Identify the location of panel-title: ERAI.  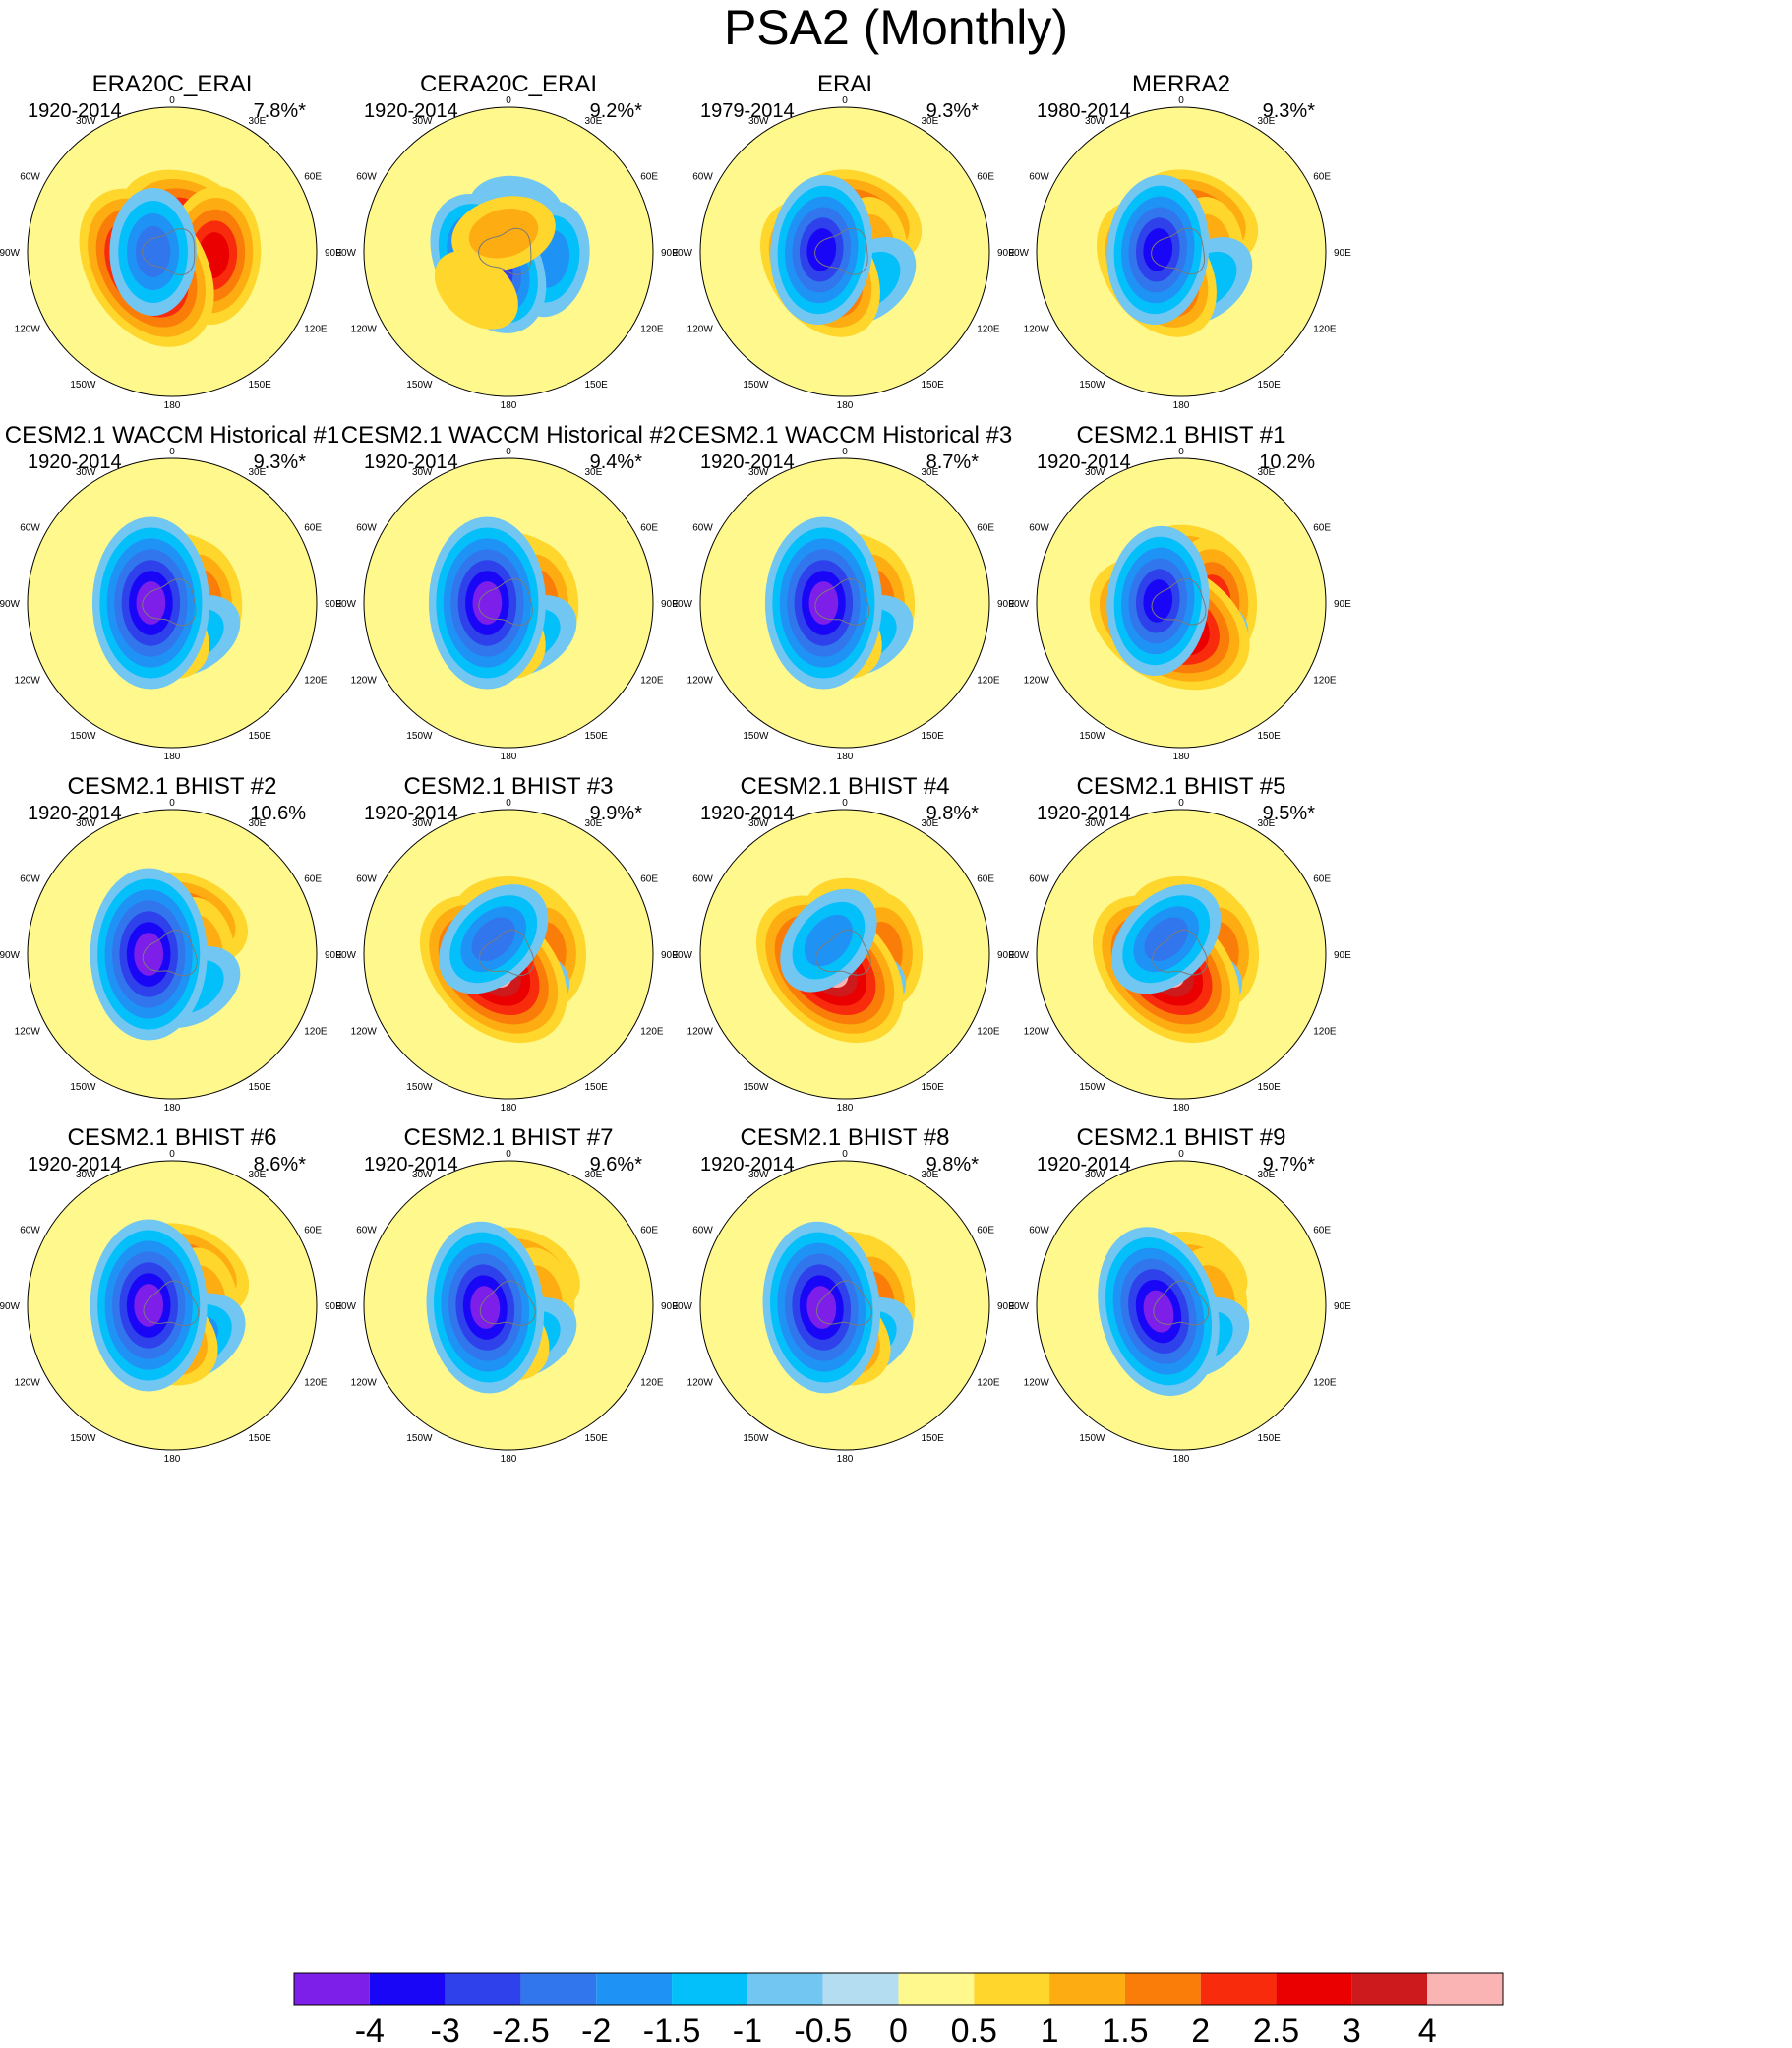
(844, 84).